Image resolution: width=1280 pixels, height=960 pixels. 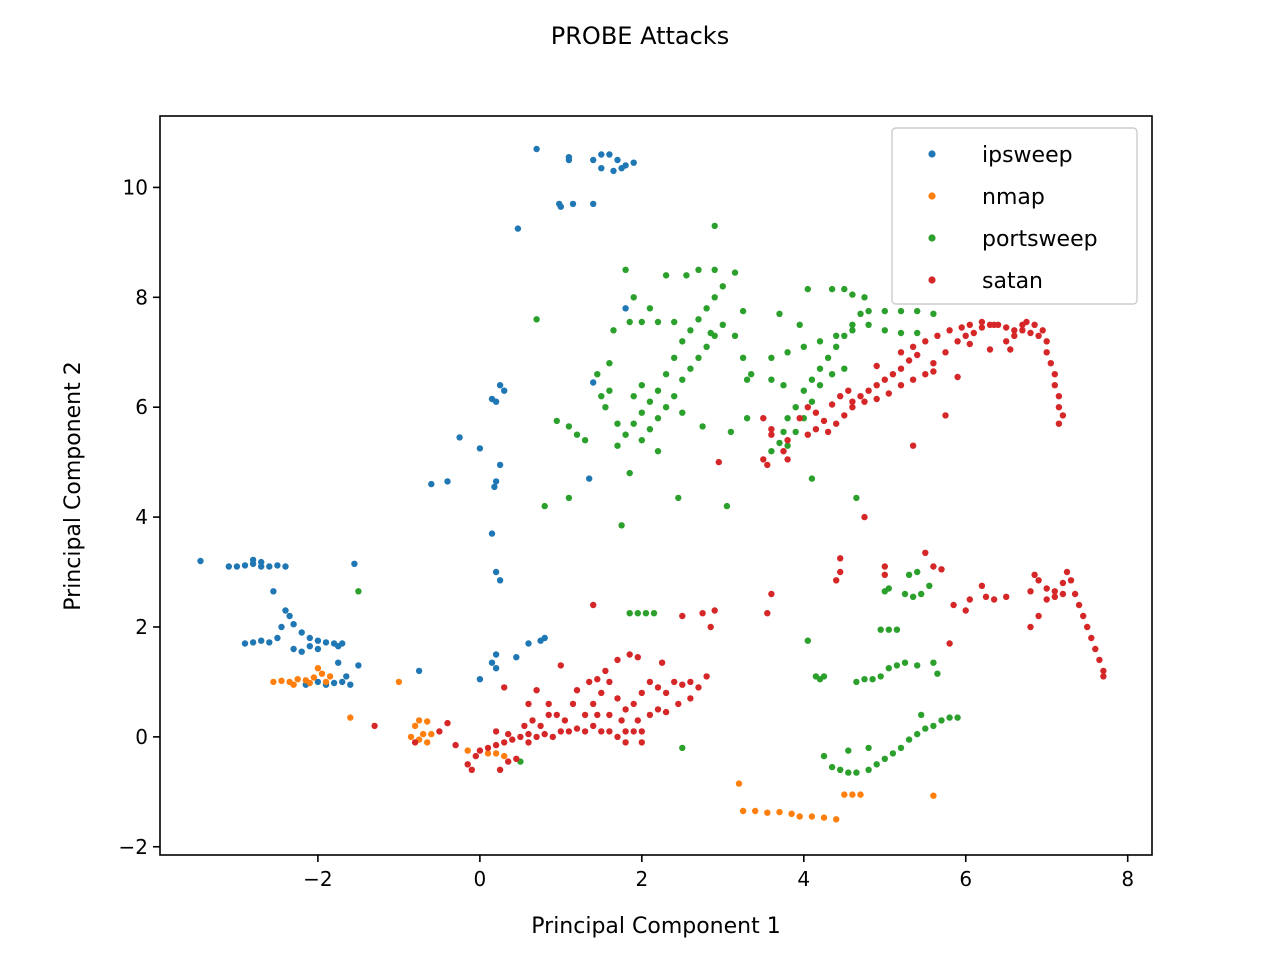 What do you see at coordinates (141, 407) in the screenshot?
I see `y-tick-label: 6` at bounding box center [141, 407].